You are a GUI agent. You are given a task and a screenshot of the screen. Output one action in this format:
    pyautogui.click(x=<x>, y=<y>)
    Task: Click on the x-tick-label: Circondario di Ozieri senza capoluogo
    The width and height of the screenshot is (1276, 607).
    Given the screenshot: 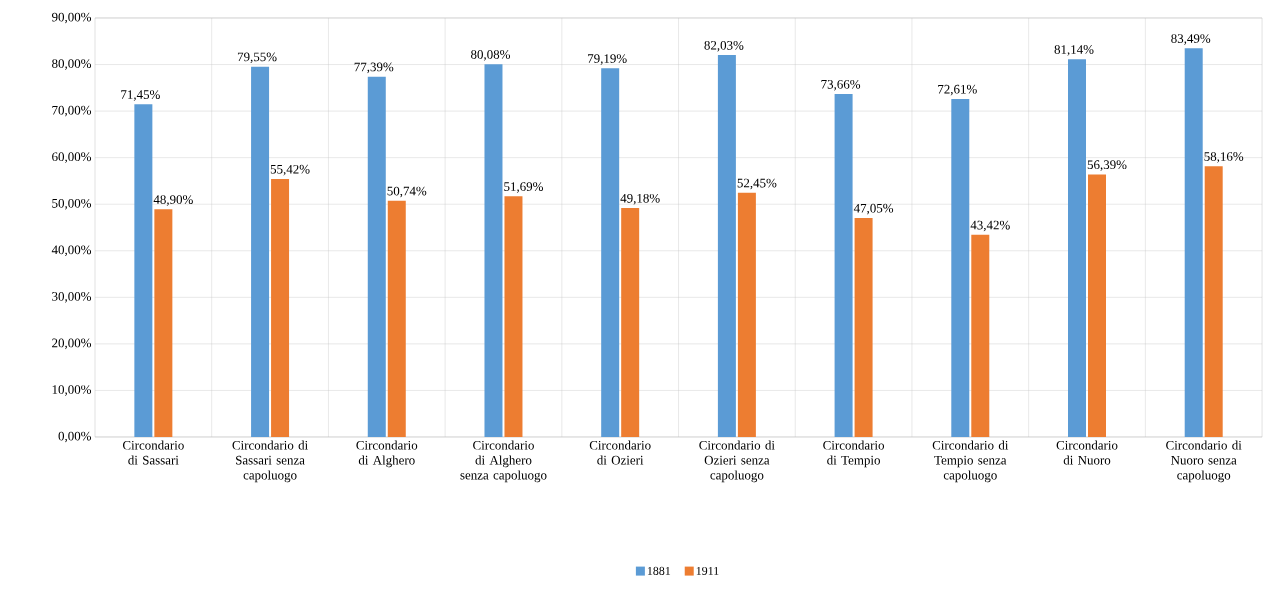 What is the action you would take?
    pyautogui.click(x=737, y=461)
    